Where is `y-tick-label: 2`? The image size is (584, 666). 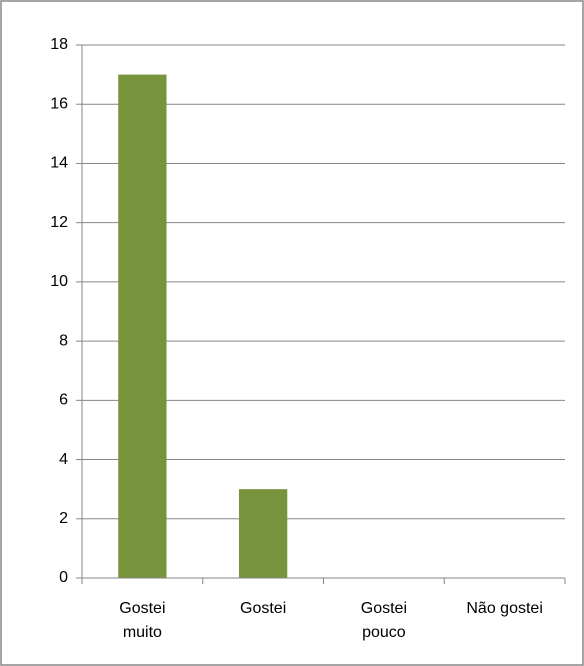 y-tick-label: 2 is located at coordinates (63, 518).